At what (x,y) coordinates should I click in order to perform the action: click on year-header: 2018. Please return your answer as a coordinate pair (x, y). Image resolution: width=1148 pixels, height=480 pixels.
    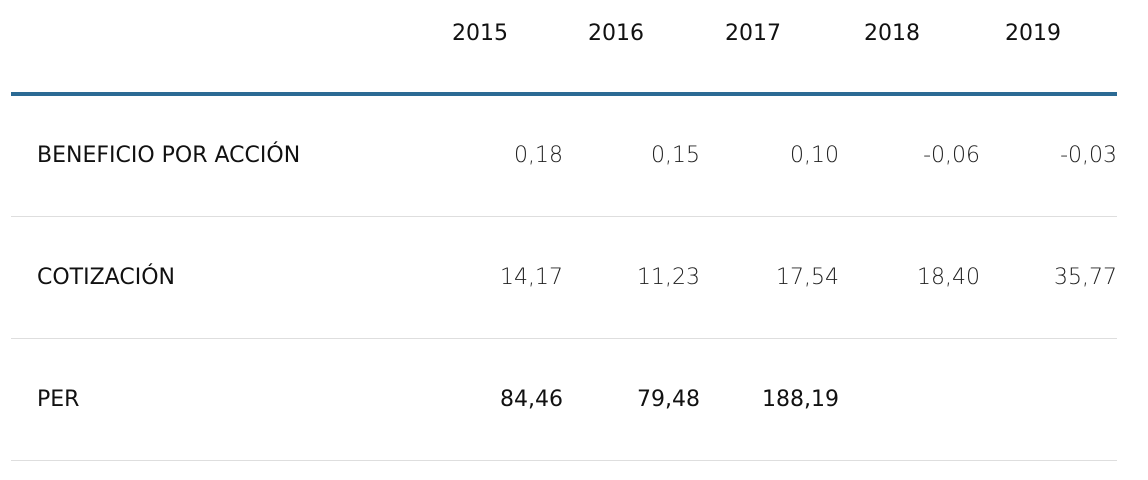
    Looking at the image, I should click on (909, 48).